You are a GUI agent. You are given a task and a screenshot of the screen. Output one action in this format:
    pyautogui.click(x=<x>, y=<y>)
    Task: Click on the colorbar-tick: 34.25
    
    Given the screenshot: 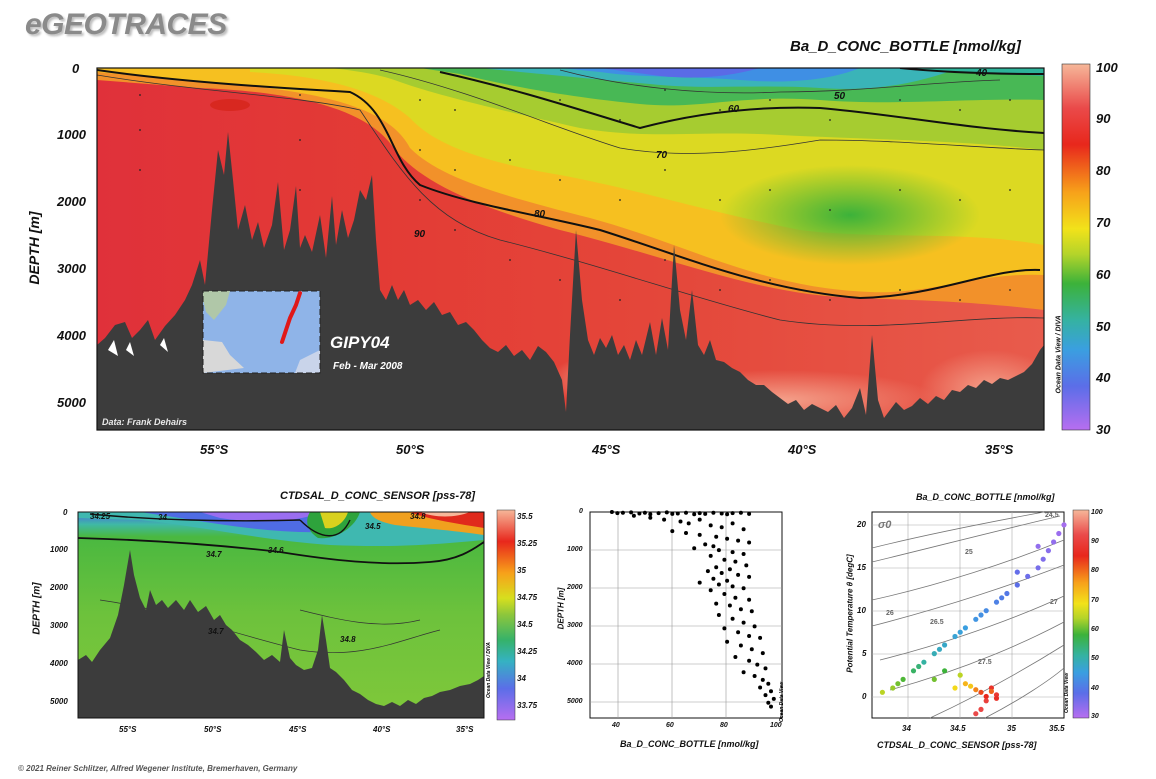 What is the action you would take?
    pyautogui.click(x=527, y=651)
    